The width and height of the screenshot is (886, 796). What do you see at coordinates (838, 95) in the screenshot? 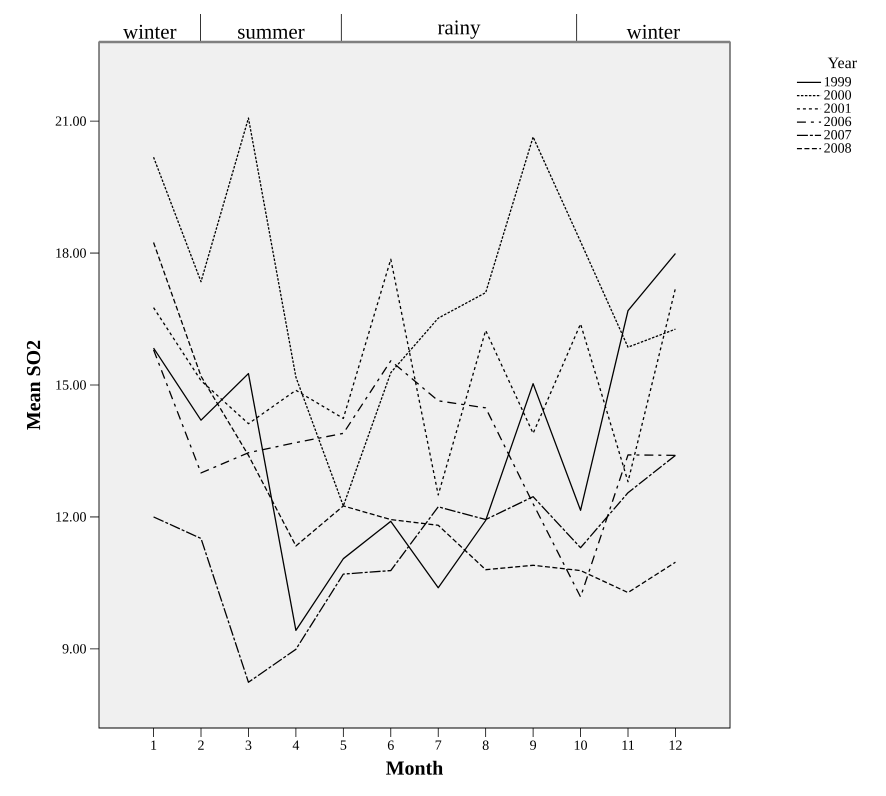
I see `legend-label: 2000` at bounding box center [838, 95].